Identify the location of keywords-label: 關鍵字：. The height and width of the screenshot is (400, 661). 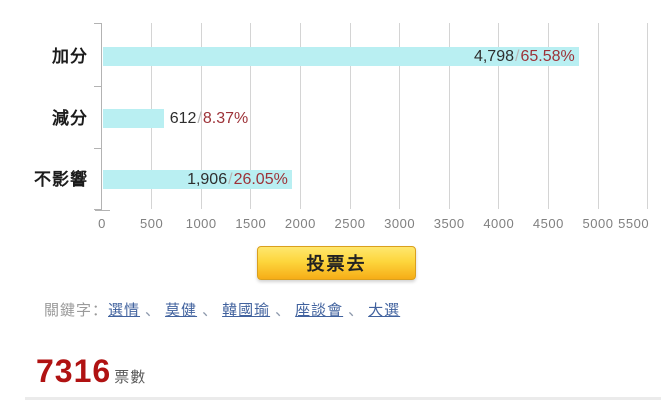
(76, 310).